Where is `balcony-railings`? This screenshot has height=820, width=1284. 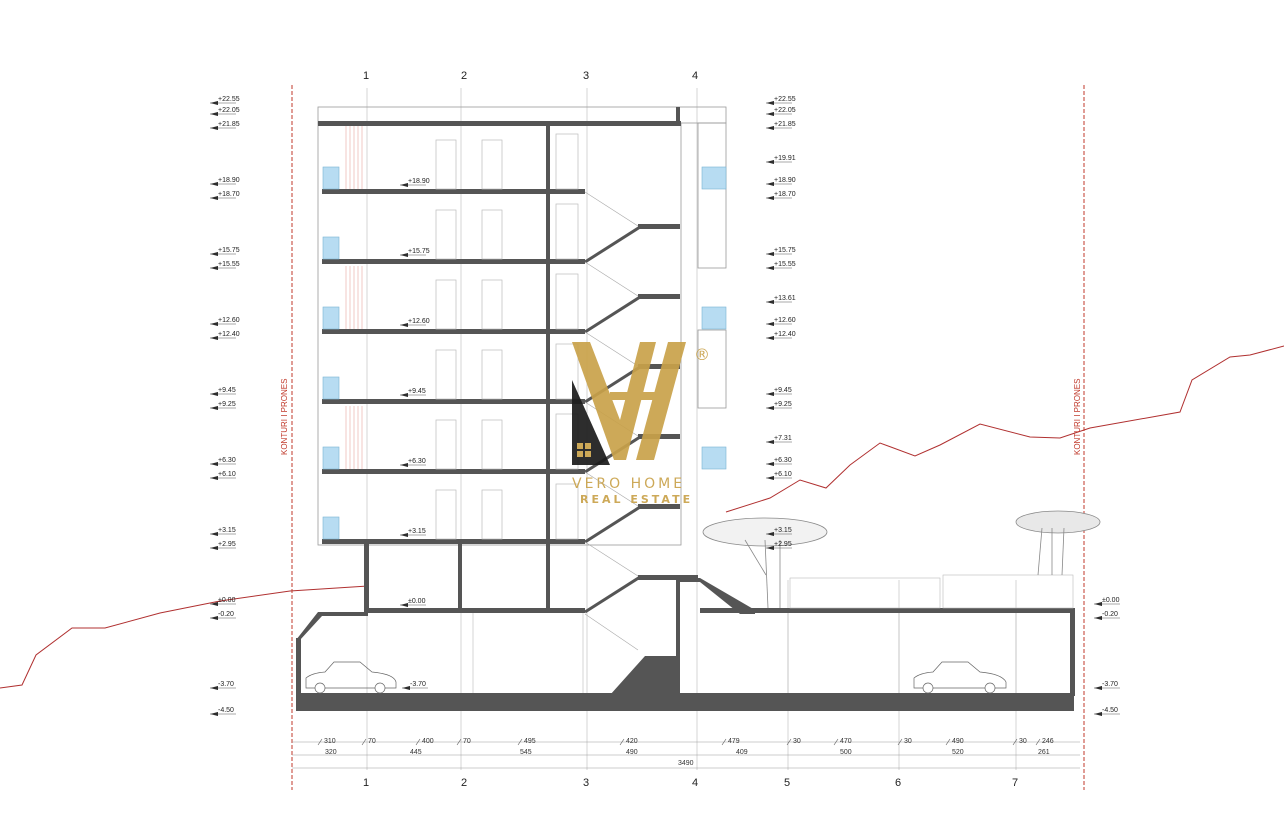 balcony-railings is located at coordinates (354, 297).